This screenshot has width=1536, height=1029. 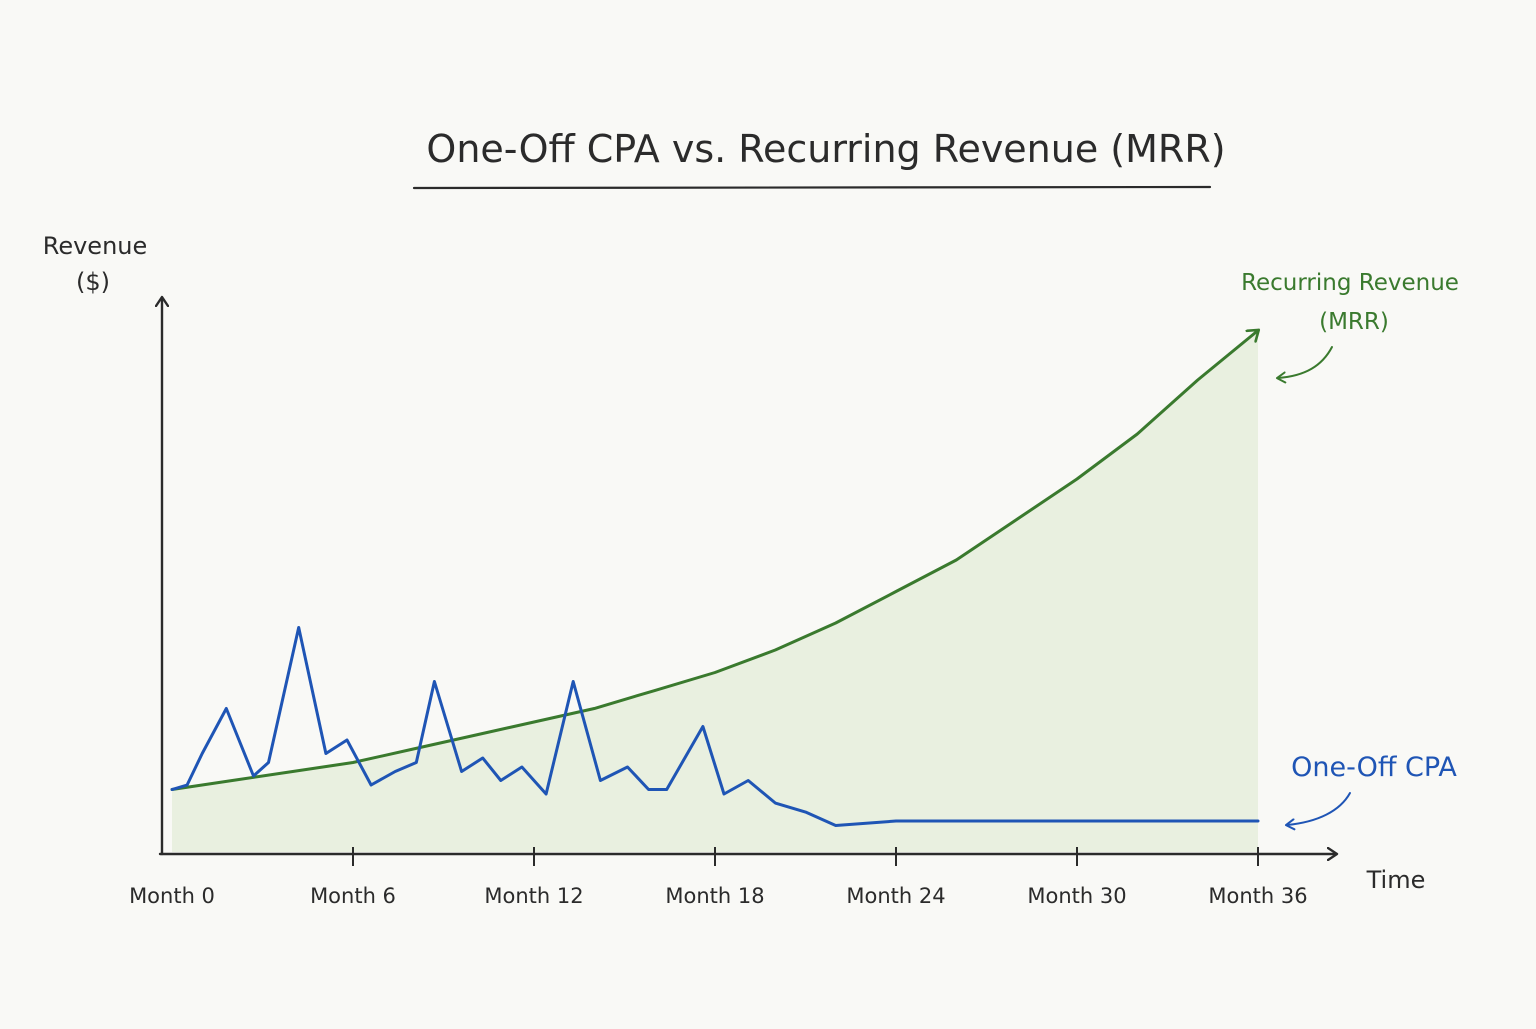 I want to click on mrr-label-arrow, so click(x=1304, y=365).